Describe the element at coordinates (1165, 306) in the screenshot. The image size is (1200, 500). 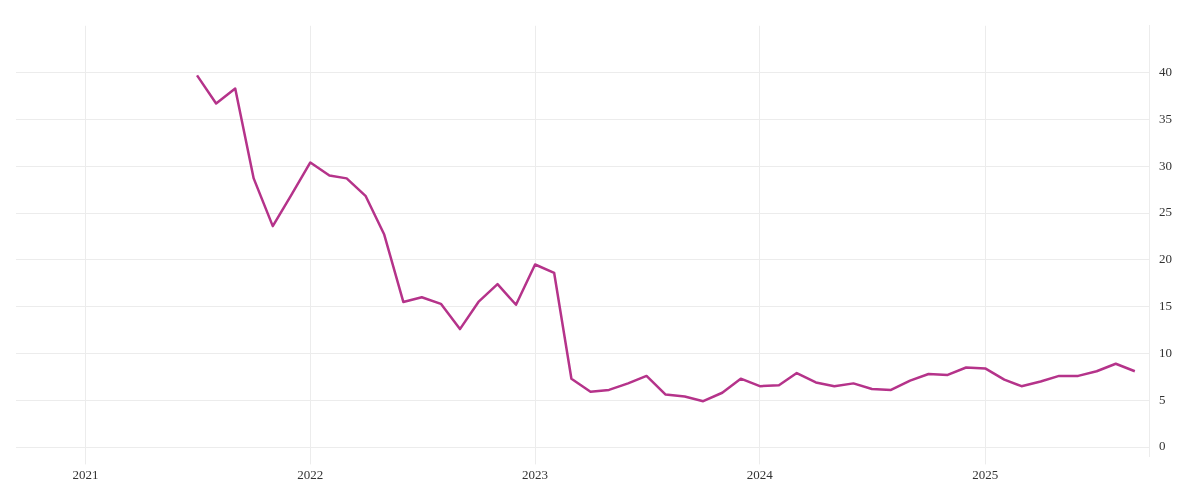
I see `y-tick-label: 15` at that location.